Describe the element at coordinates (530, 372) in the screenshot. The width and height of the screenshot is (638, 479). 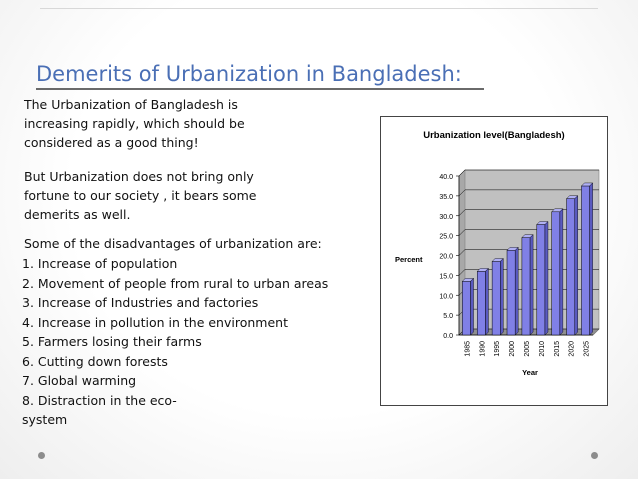
I see `x-axis-label: Year` at that location.